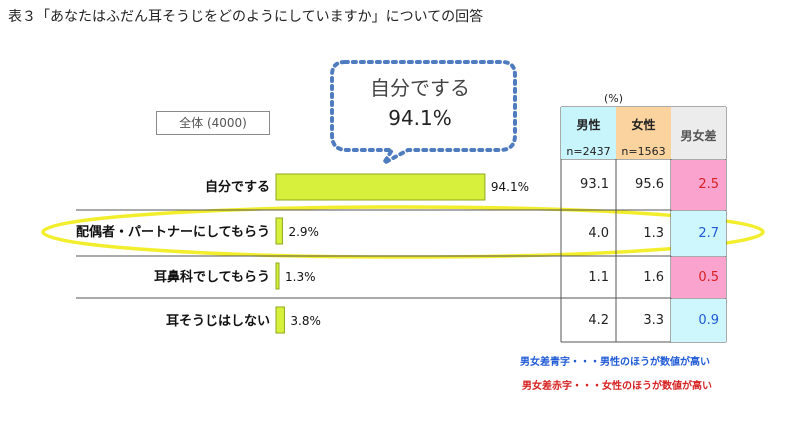  I want to click on value-label: 2.9%, so click(303, 232).